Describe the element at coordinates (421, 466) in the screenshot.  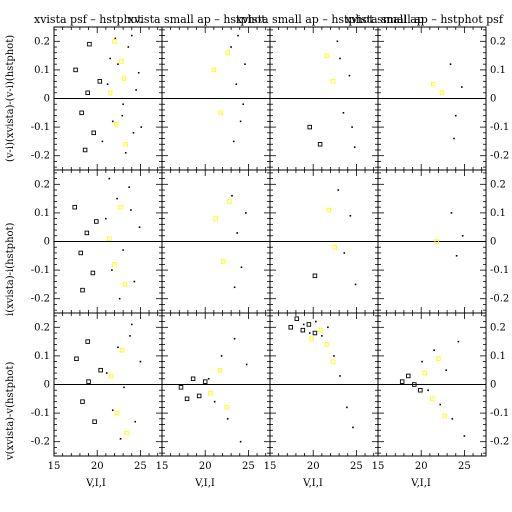
I see `x-tick-label: 20` at that location.